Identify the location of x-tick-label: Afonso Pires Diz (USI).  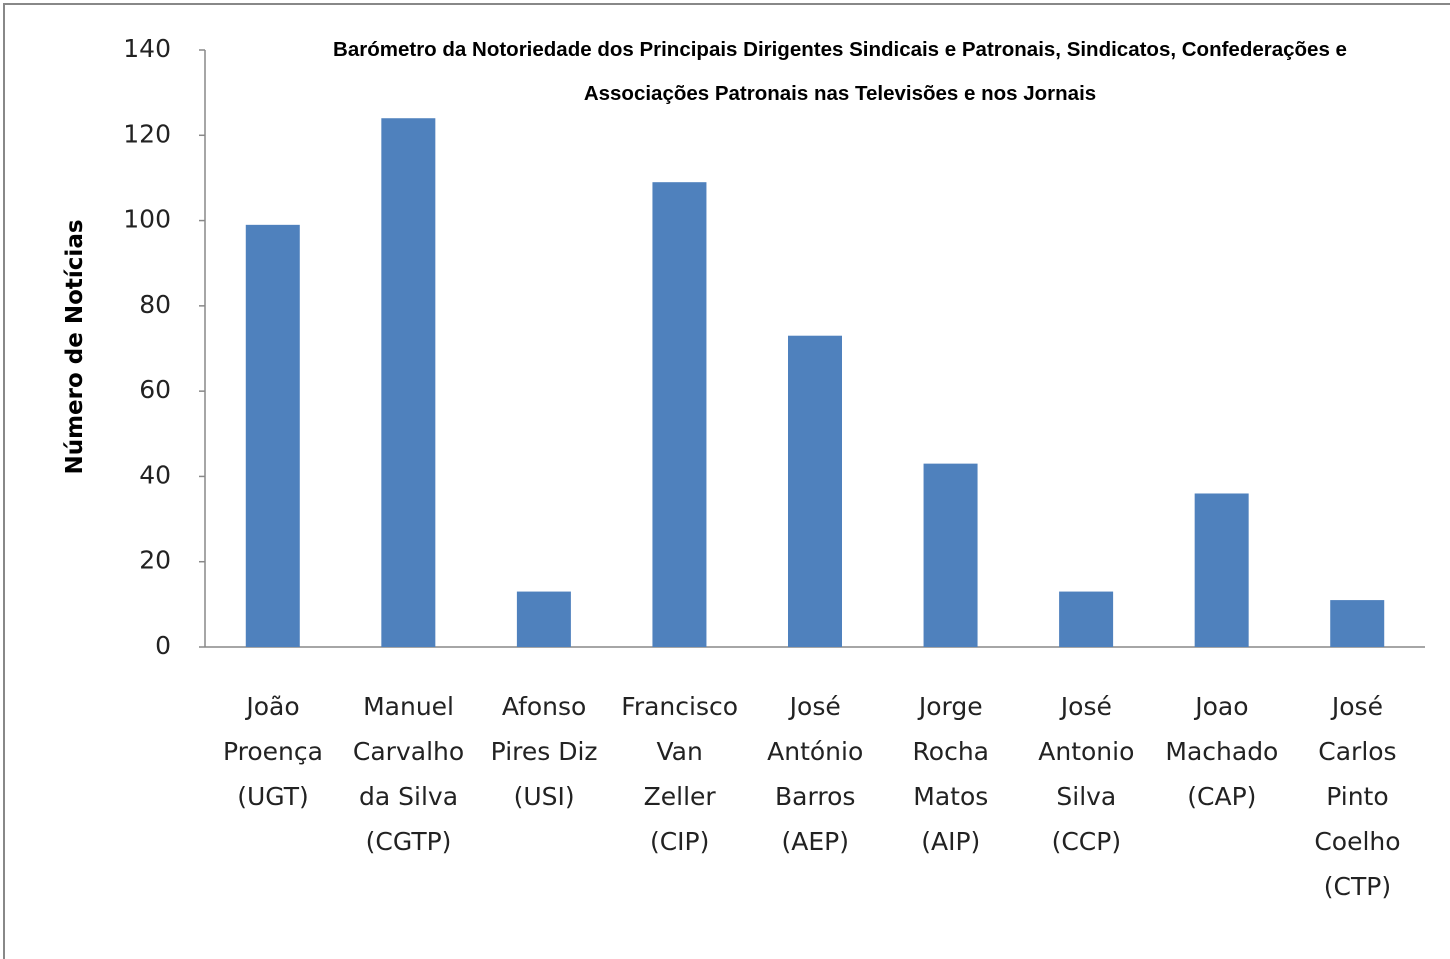
(544, 751).